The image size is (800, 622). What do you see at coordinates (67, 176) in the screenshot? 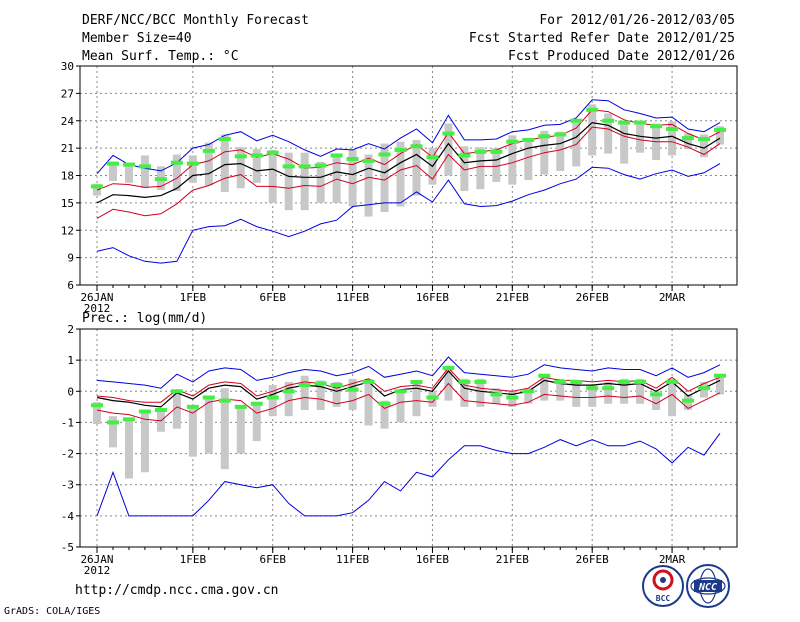
I see `y-tick-label: 18` at bounding box center [67, 176].